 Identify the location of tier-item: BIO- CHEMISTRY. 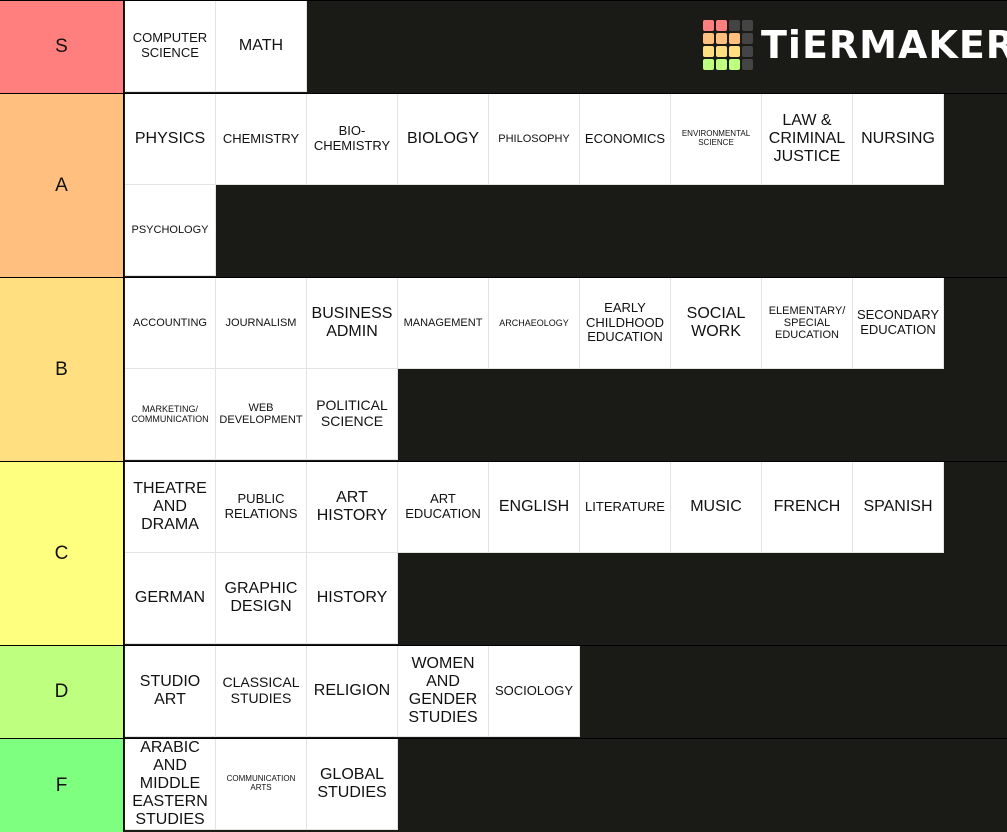
(352, 139).